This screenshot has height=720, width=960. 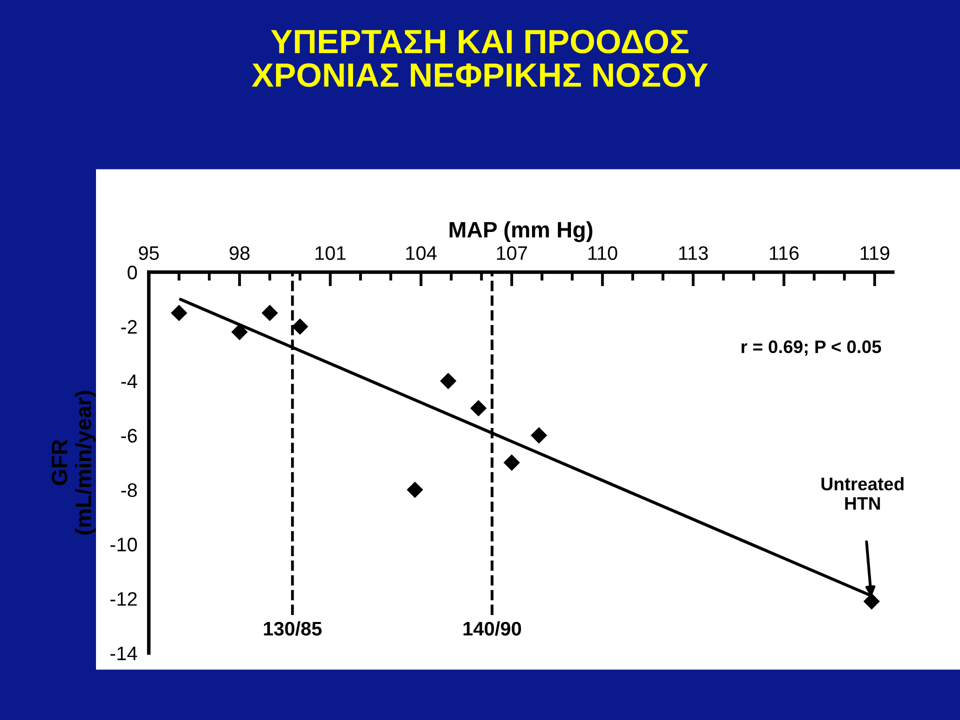 I want to click on x-tick-label: 116, so click(x=784, y=253).